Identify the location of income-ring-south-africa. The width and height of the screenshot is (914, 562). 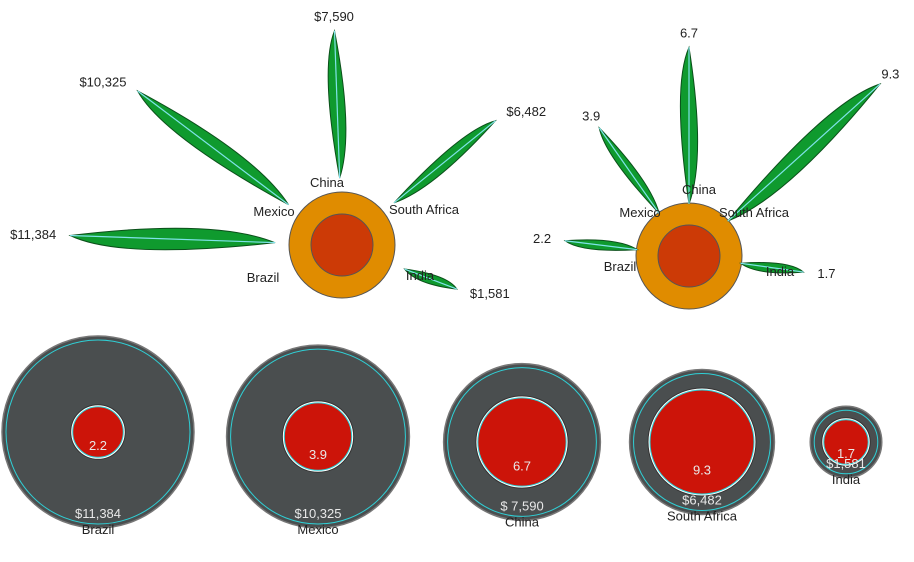
(702, 442).